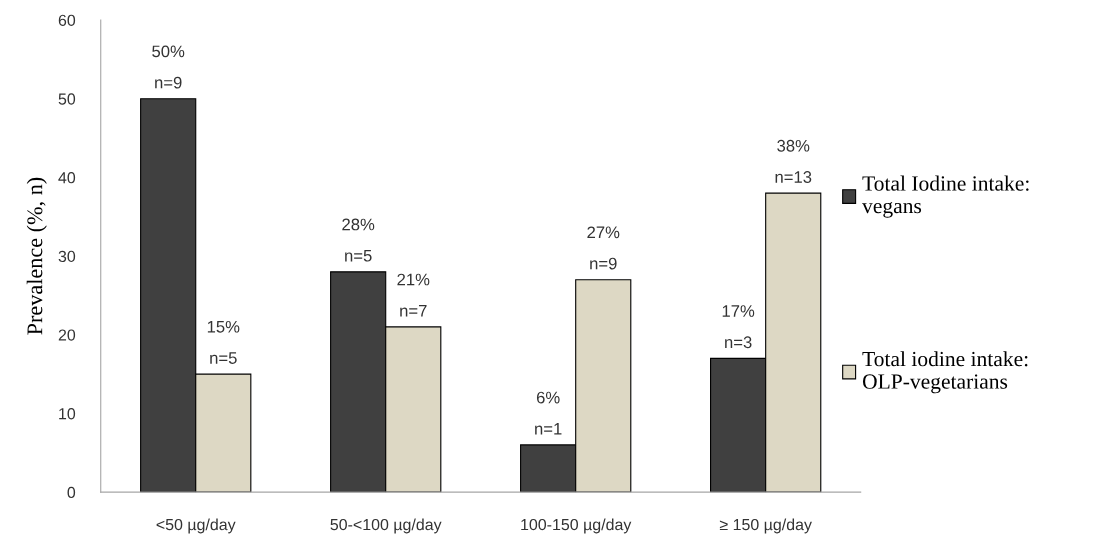 The image size is (1095, 542). What do you see at coordinates (358, 240) in the screenshot?
I see `data-label: 28% n=5` at bounding box center [358, 240].